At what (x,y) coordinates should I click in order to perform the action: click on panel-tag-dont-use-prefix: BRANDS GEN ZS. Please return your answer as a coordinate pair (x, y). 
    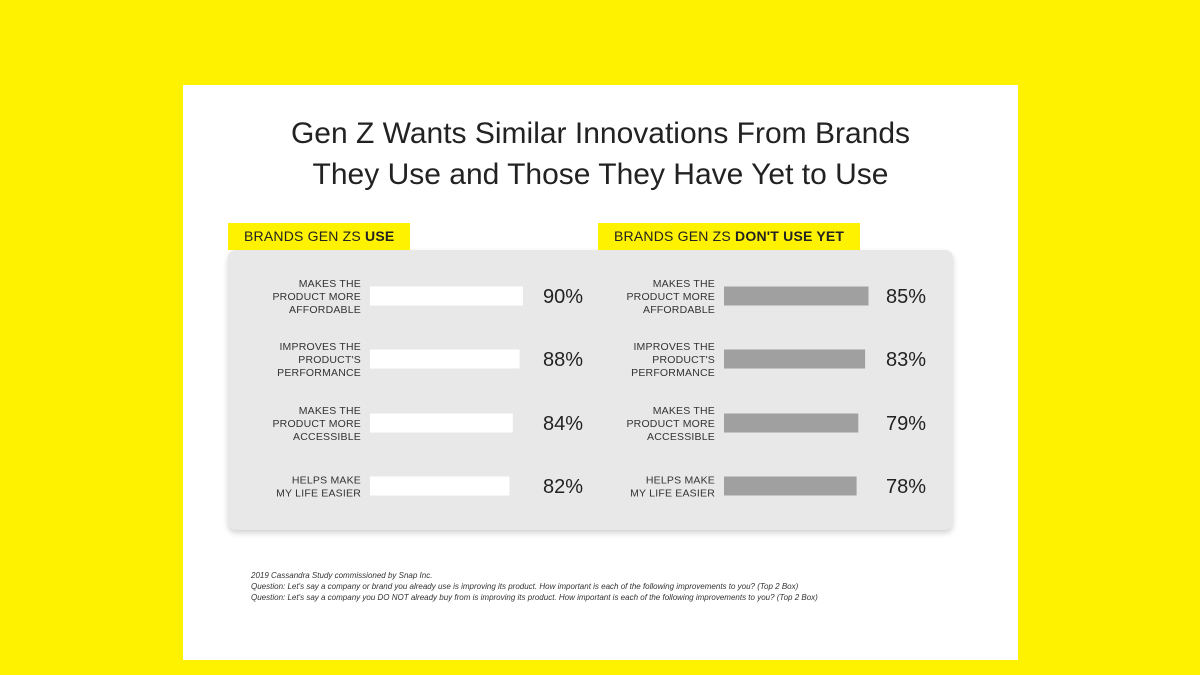
    Looking at the image, I should click on (675, 236).